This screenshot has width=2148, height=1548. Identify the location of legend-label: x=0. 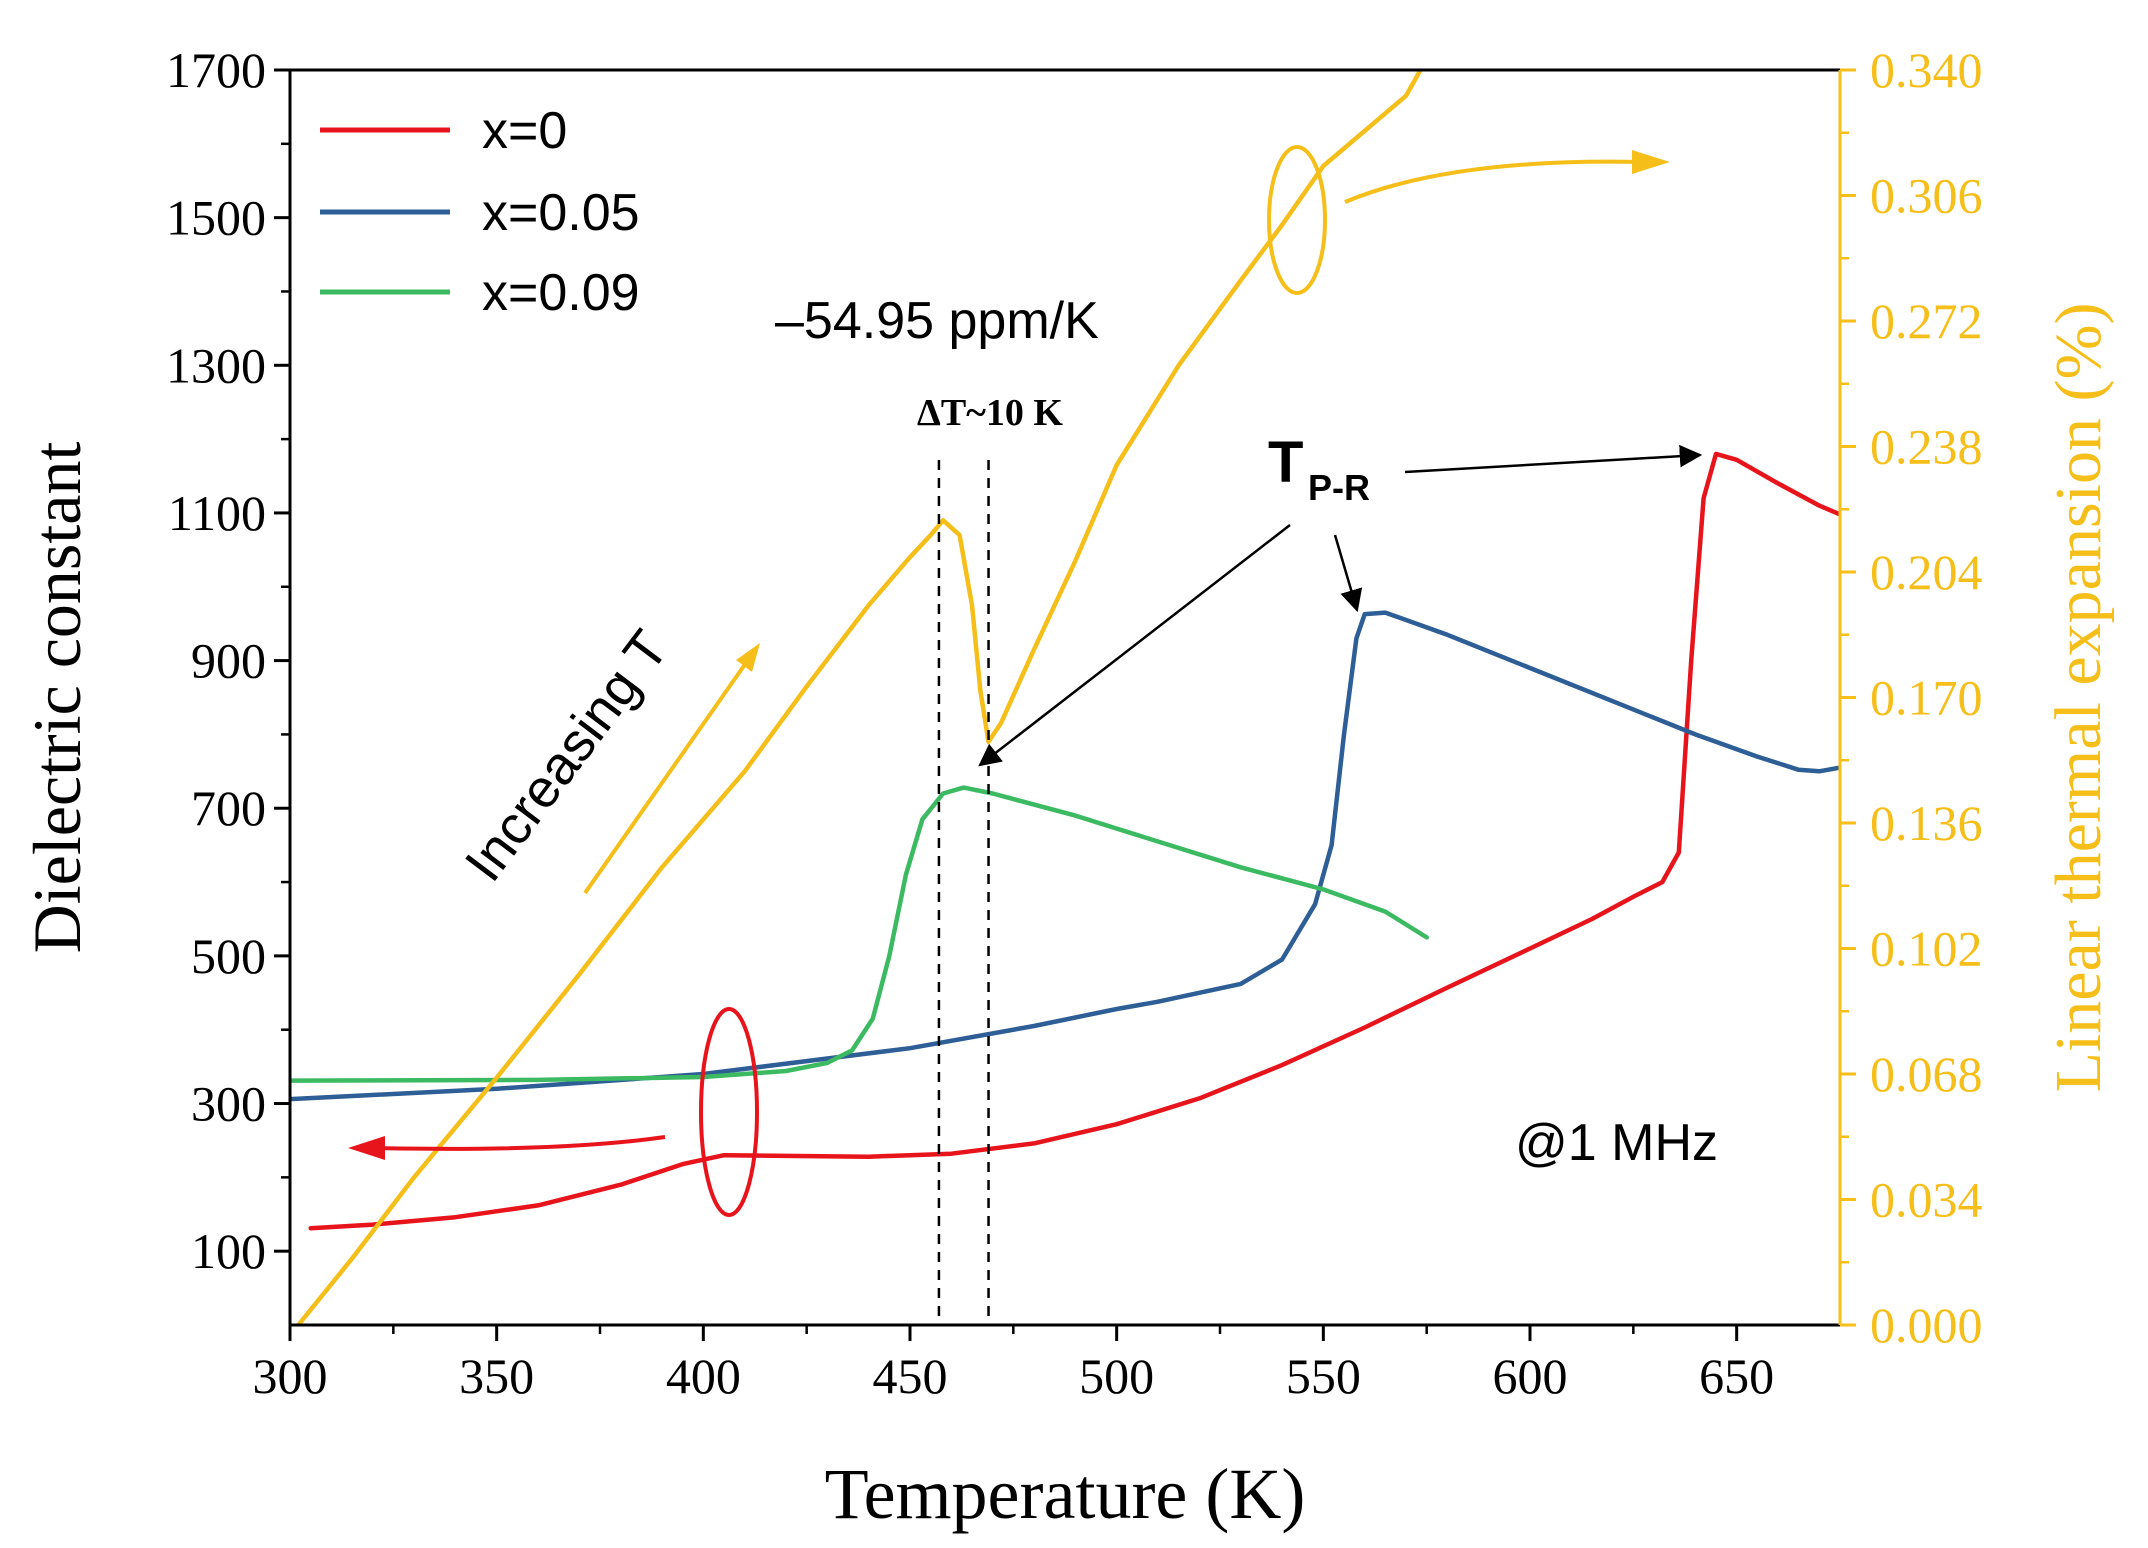
(524, 131).